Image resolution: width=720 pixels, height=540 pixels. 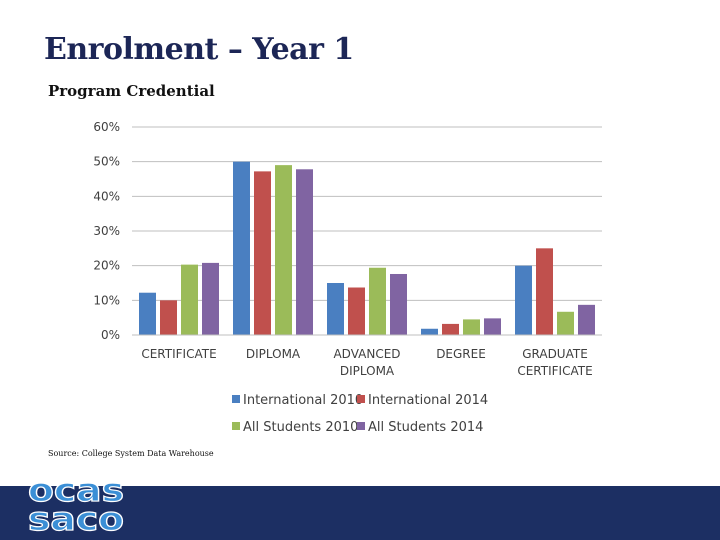 What do you see at coordinates (106, 231) in the screenshot?
I see `y-tick-label: 30%` at bounding box center [106, 231].